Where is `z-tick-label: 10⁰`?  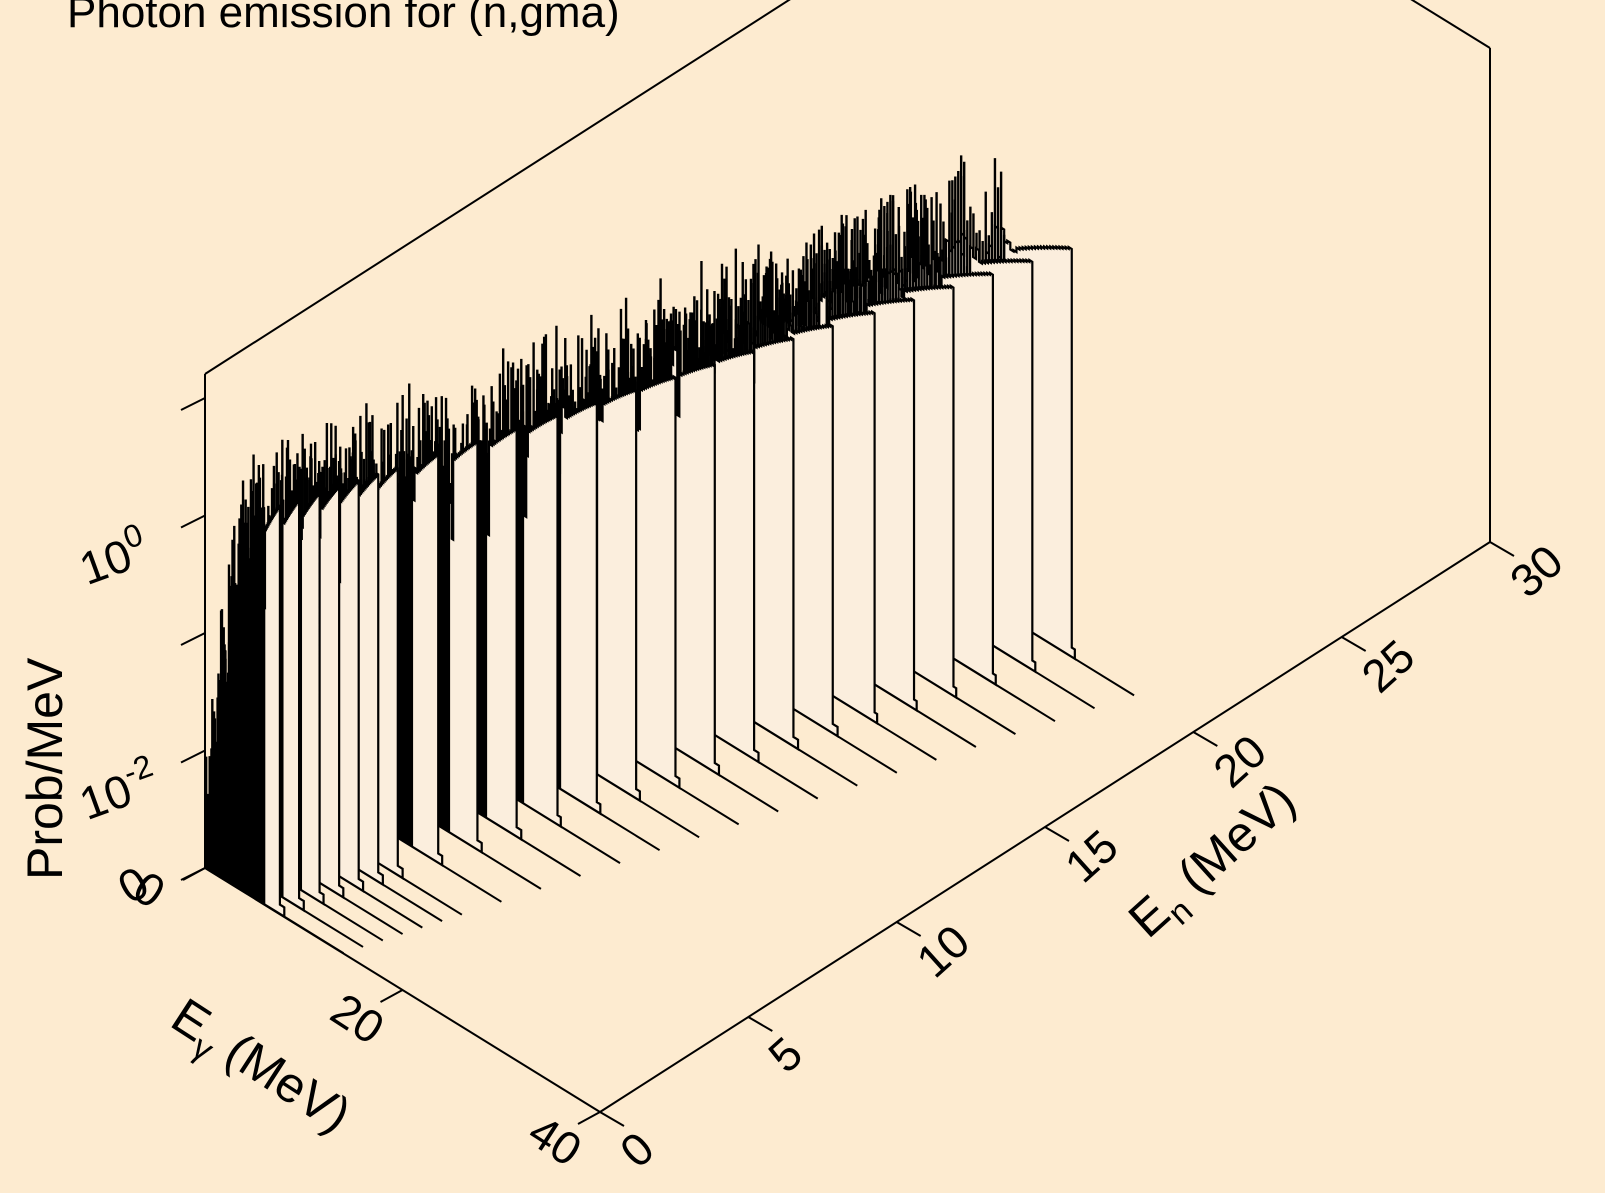 z-tick-label: 10⁰ is located at coordinates (112, 555).